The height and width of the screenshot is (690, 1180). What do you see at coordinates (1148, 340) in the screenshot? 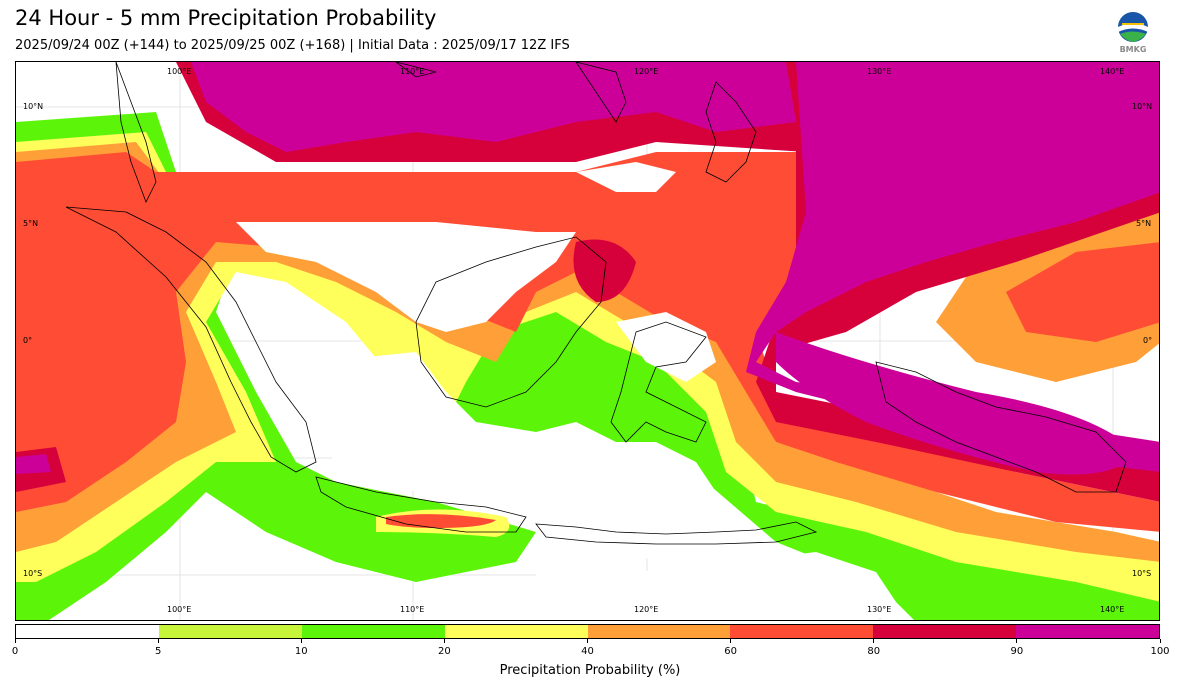
I see `lat-label-right: 0°` at bounding box center [1148, 340].